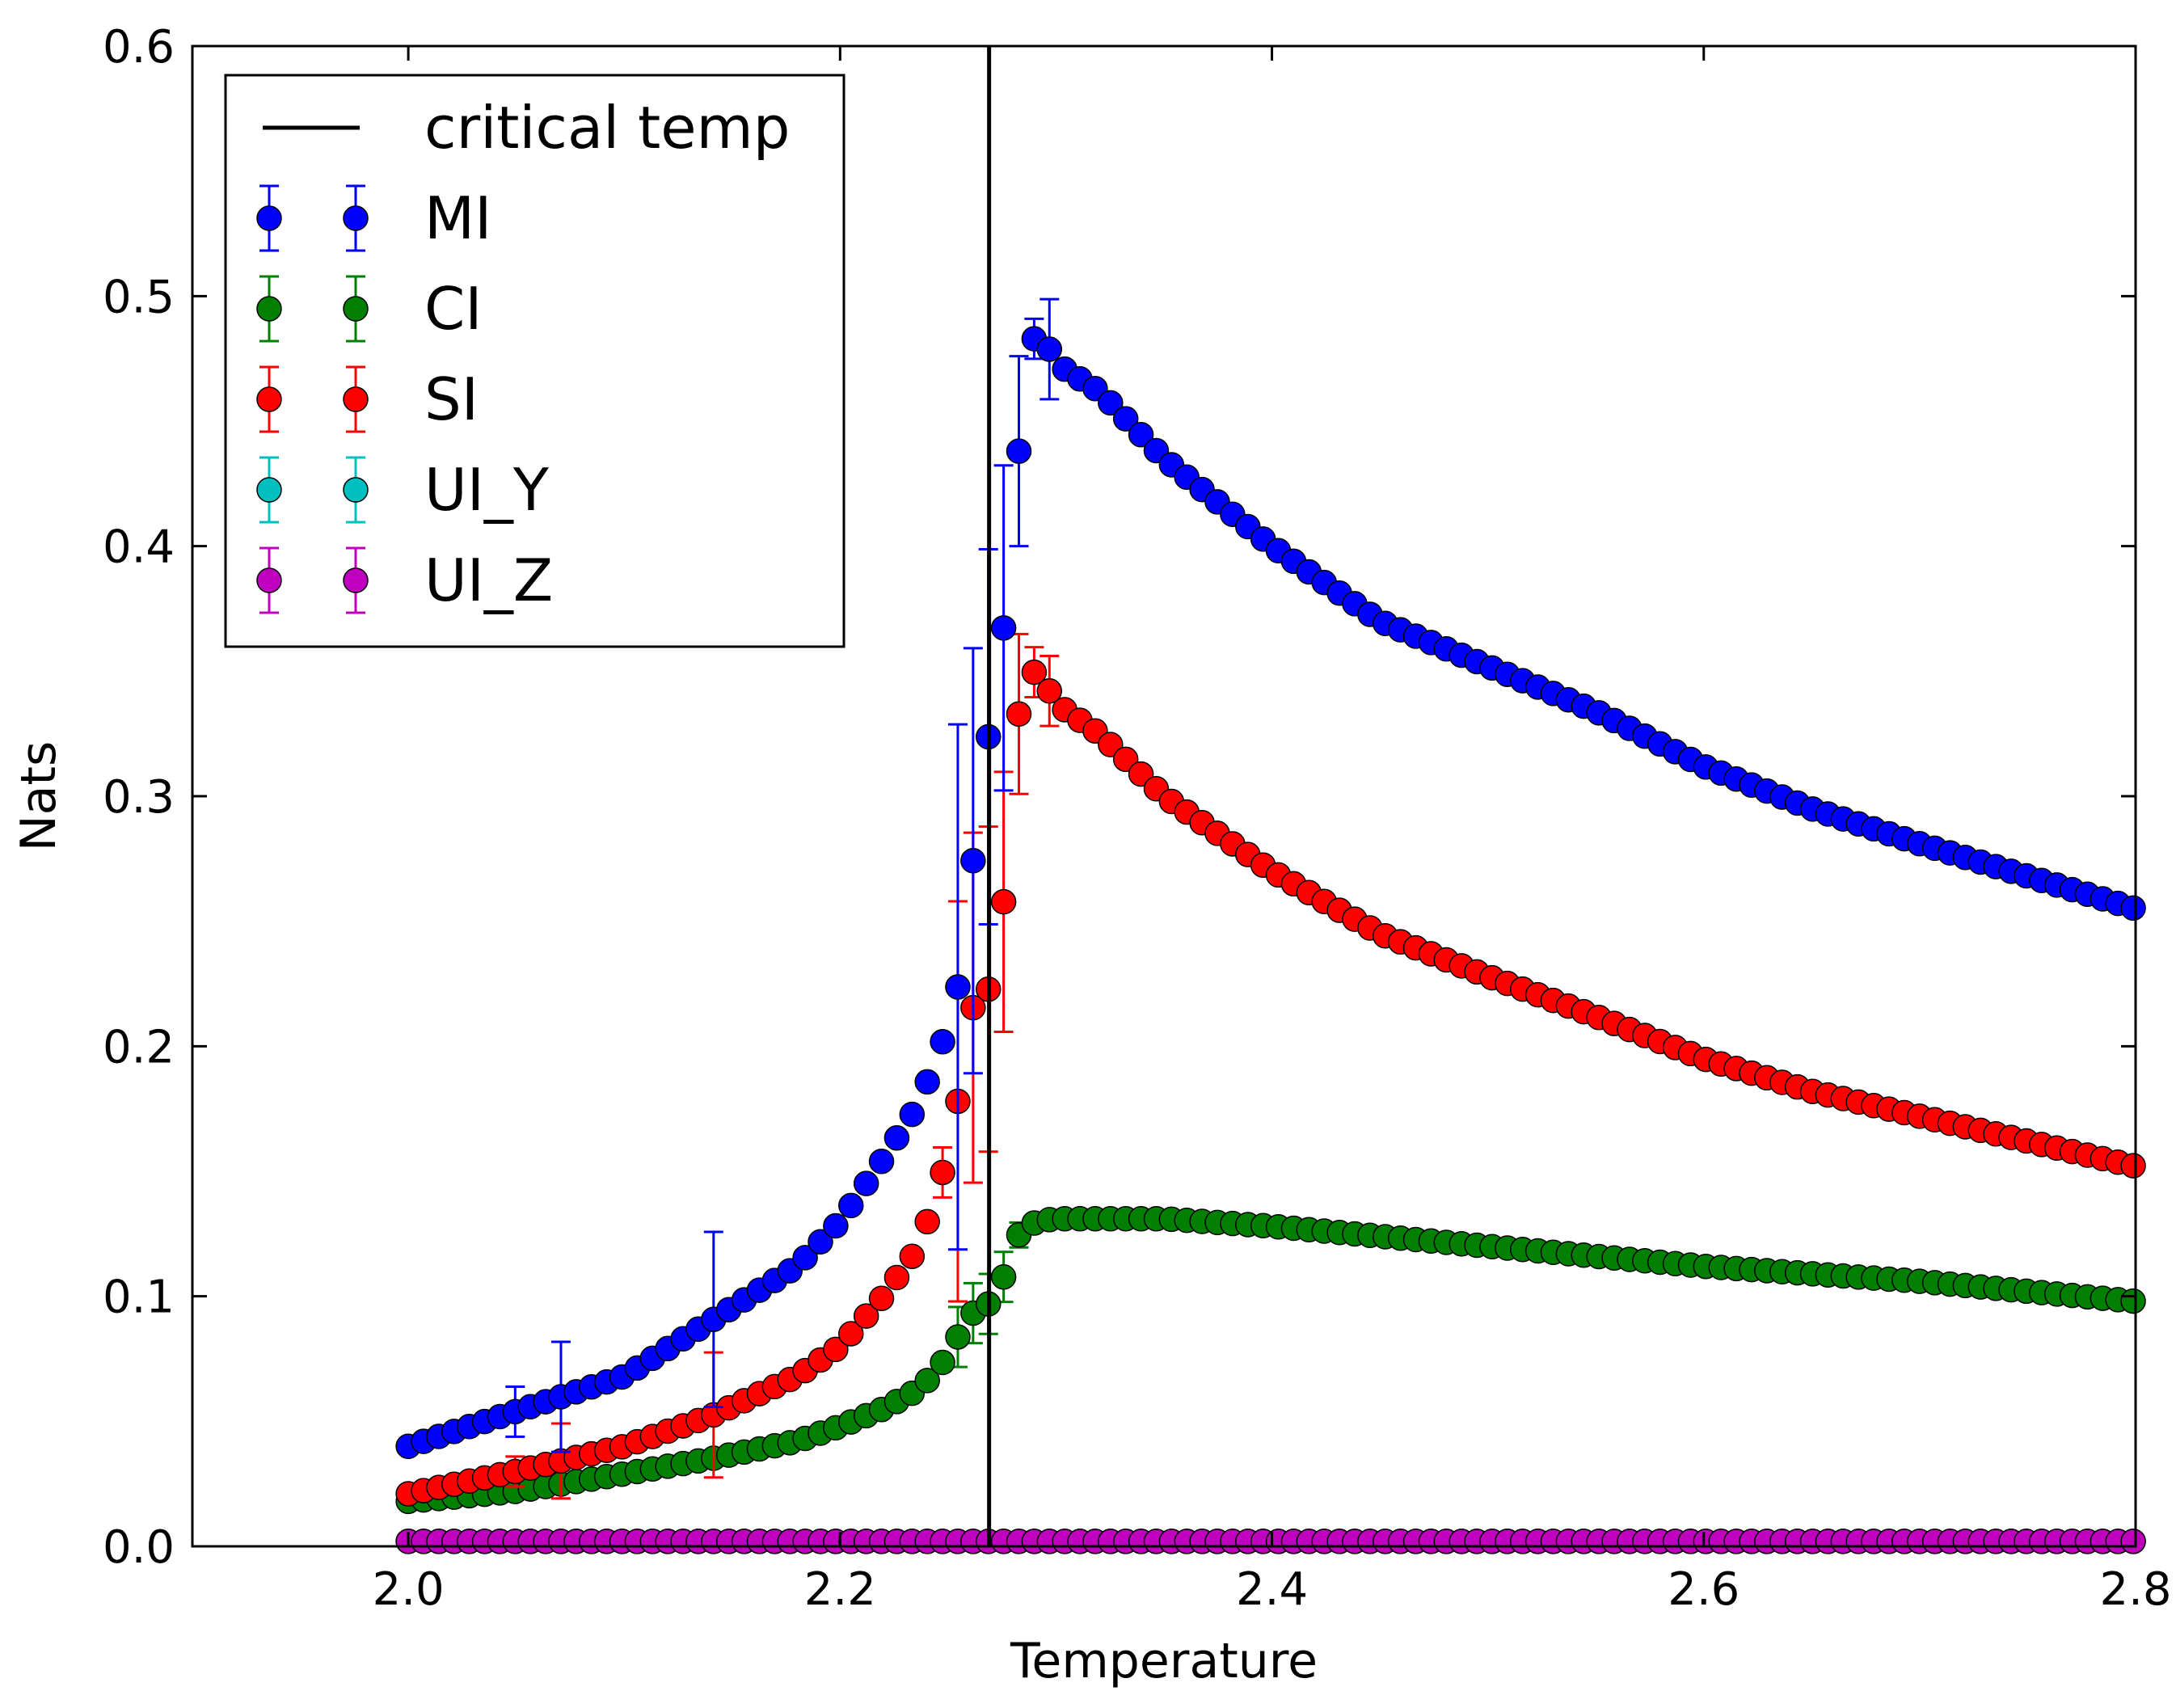 This screenshot has height=1708, width=2176. Describe the element at coordinates (453, 309) in the screenshot. I see `legend-label: CI` at that location.